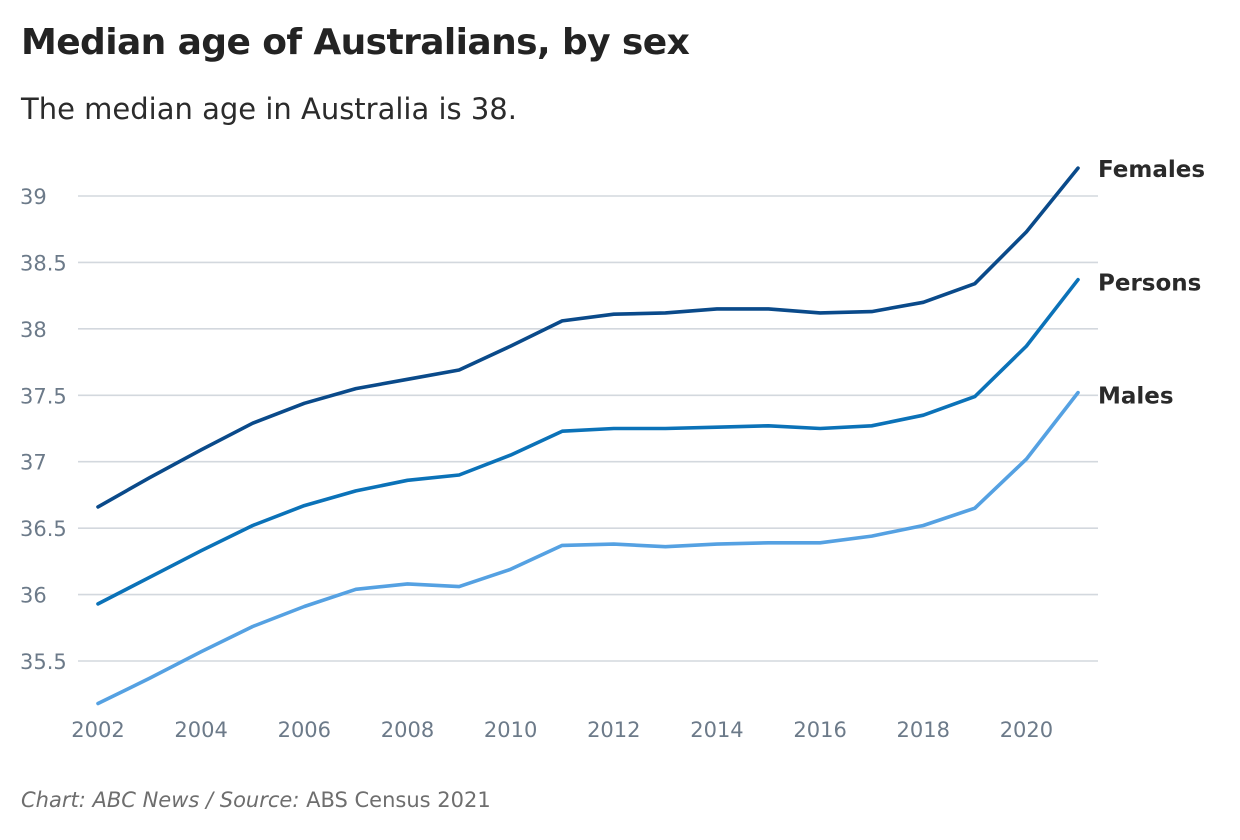  What do you see at coordinates (120, 800) in the screenshot?
I see `chart-credit: Chart: ABC News /` at bounding box center [120, 800].